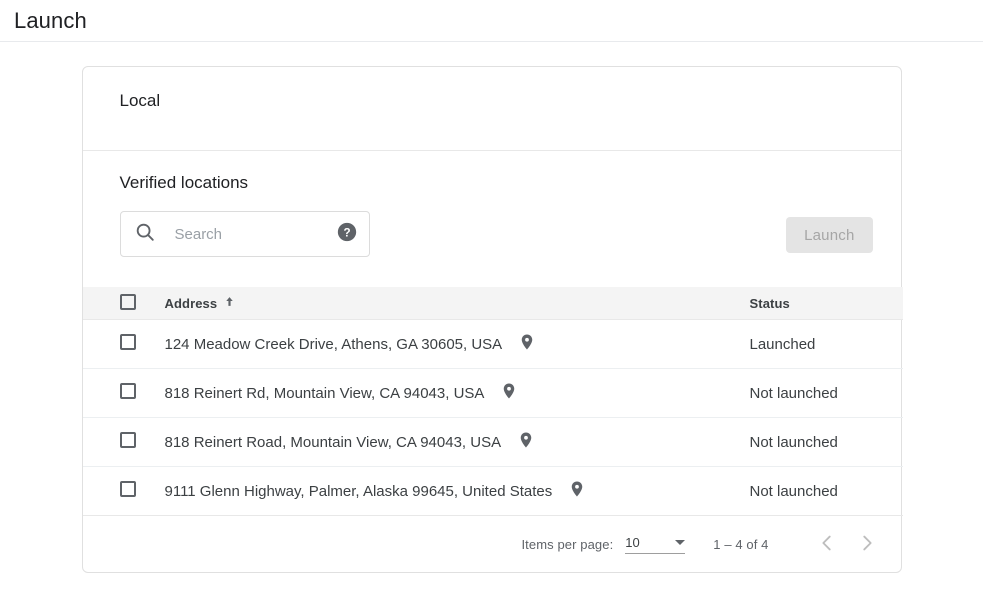 The height and width of the screenshot is (597, 983). Describe the element at coordinates (680, 542) in the screenshot. I see `chevron-down-icon` at that location.